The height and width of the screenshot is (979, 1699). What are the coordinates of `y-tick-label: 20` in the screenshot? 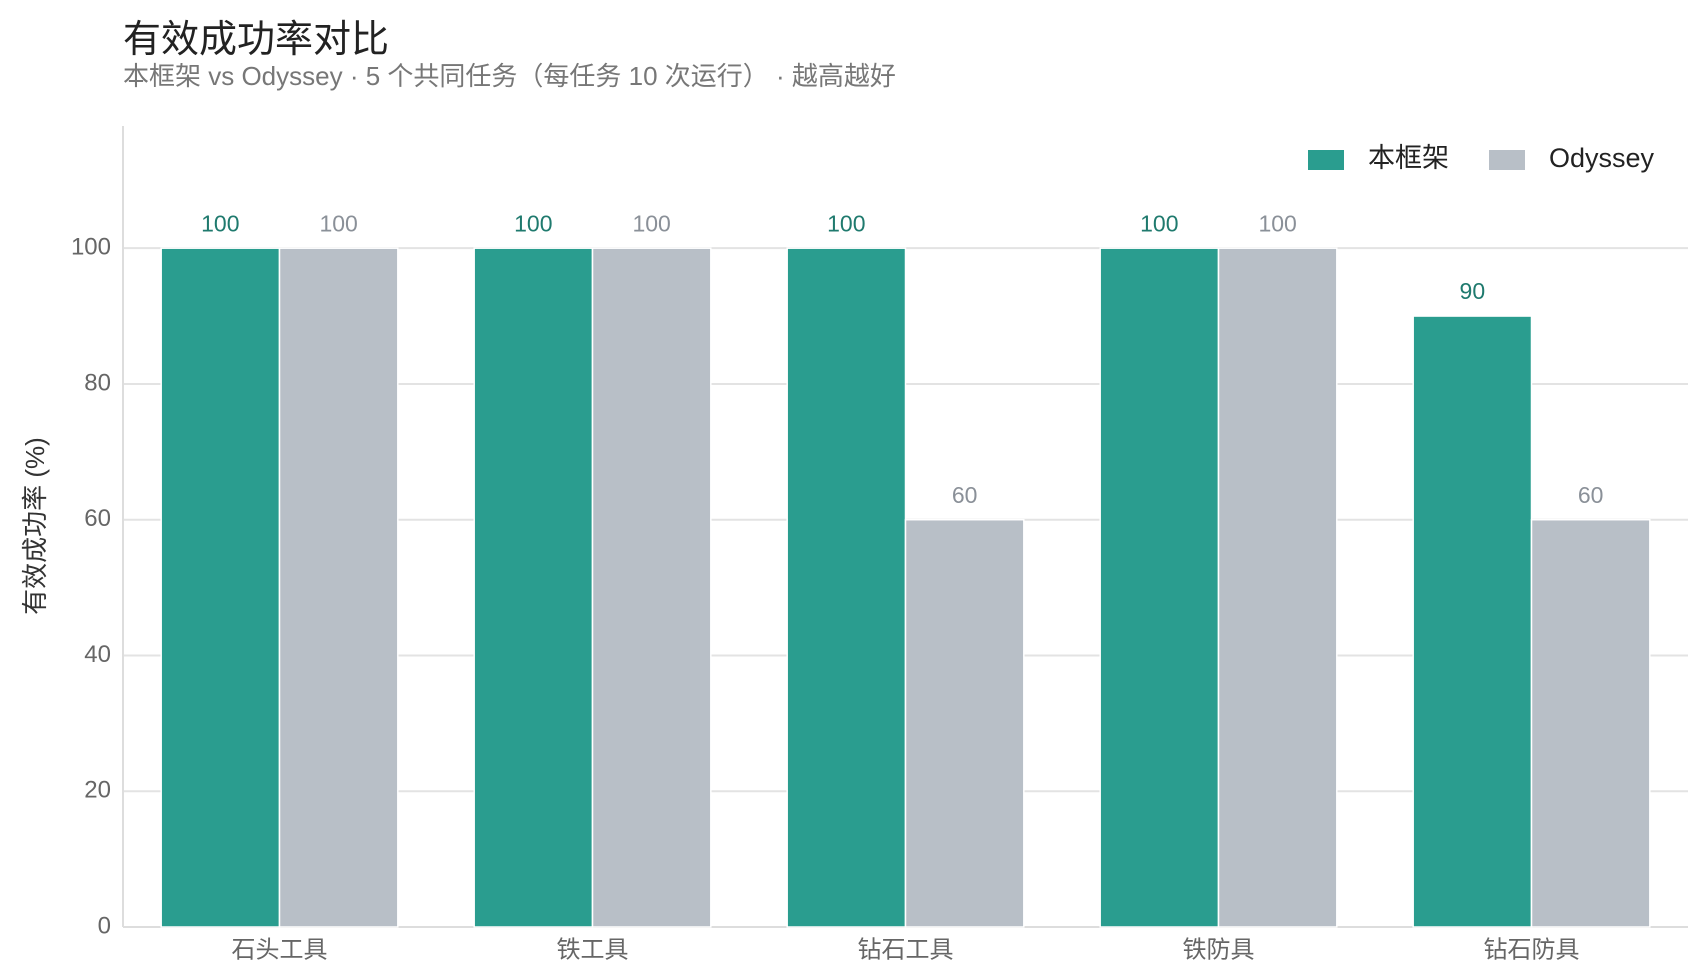 It's located at (97, 790).